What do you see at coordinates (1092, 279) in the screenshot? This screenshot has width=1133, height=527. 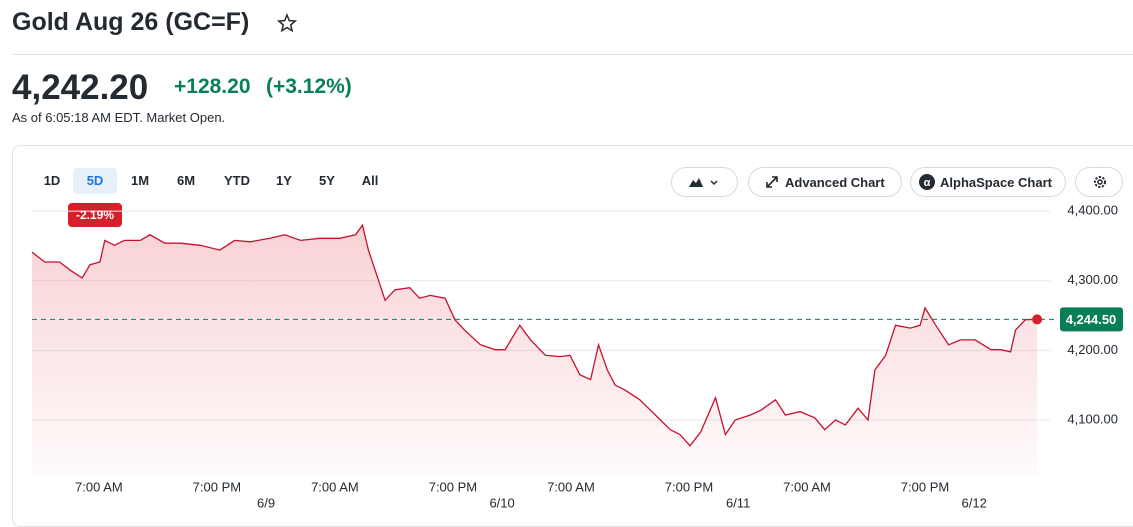 I see `y-tick-label: 4,300.00` at bounding box center [1092, 279].